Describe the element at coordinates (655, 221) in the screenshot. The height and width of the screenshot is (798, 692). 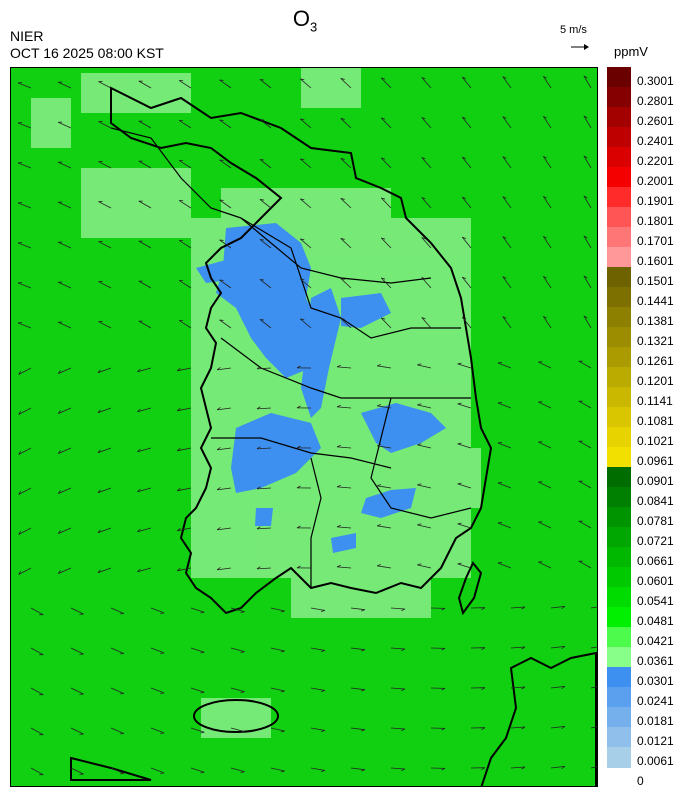
I see `legend-label: 0.1801` at that location.